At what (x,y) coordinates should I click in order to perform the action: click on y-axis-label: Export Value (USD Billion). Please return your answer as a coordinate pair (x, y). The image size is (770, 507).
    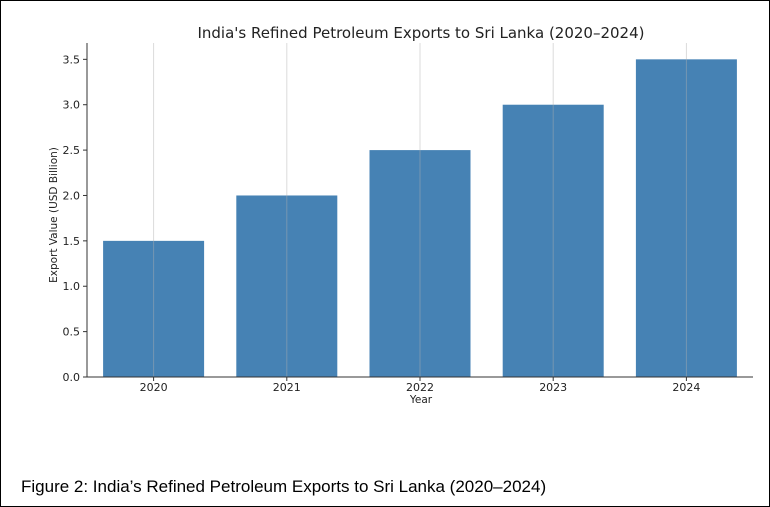
    Looking at the image, I should click on (54, 215).